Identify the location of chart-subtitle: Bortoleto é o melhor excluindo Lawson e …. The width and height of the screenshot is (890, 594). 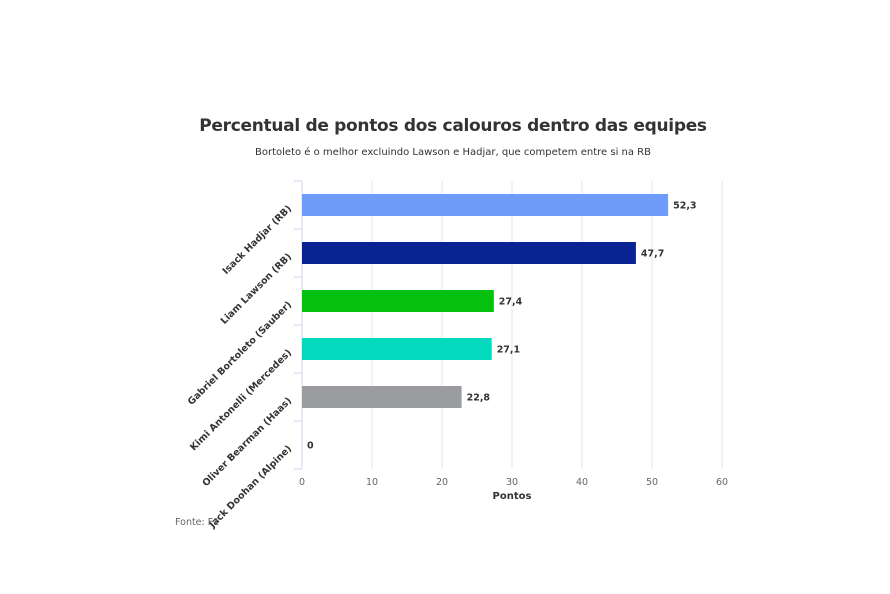
(453, 152).